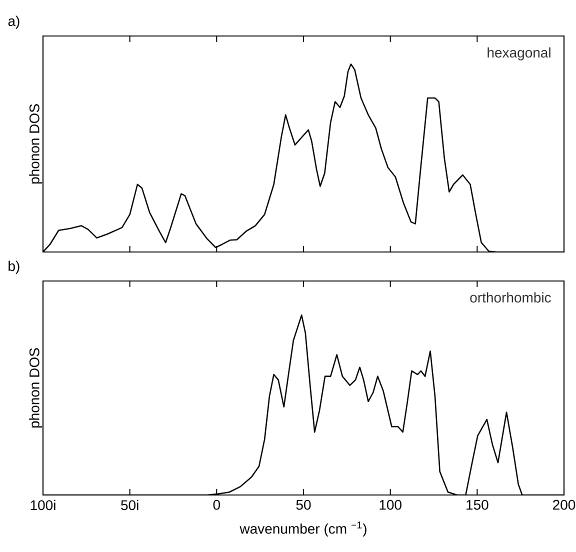 Image resolution: width=576 pixels, height=552 pixels. What do you see at coordinates (14, 267) in the screenshot?
I see `chart-title: b)` at bounding box center [14, 267].